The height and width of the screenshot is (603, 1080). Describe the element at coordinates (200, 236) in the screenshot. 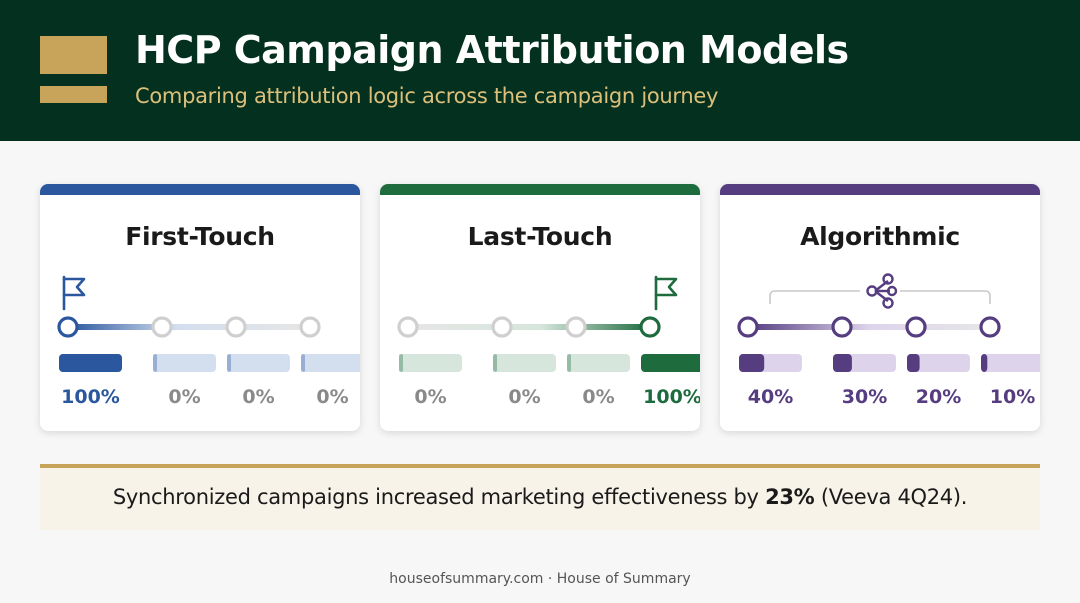

I see `card-title: First-Touch` at that location.